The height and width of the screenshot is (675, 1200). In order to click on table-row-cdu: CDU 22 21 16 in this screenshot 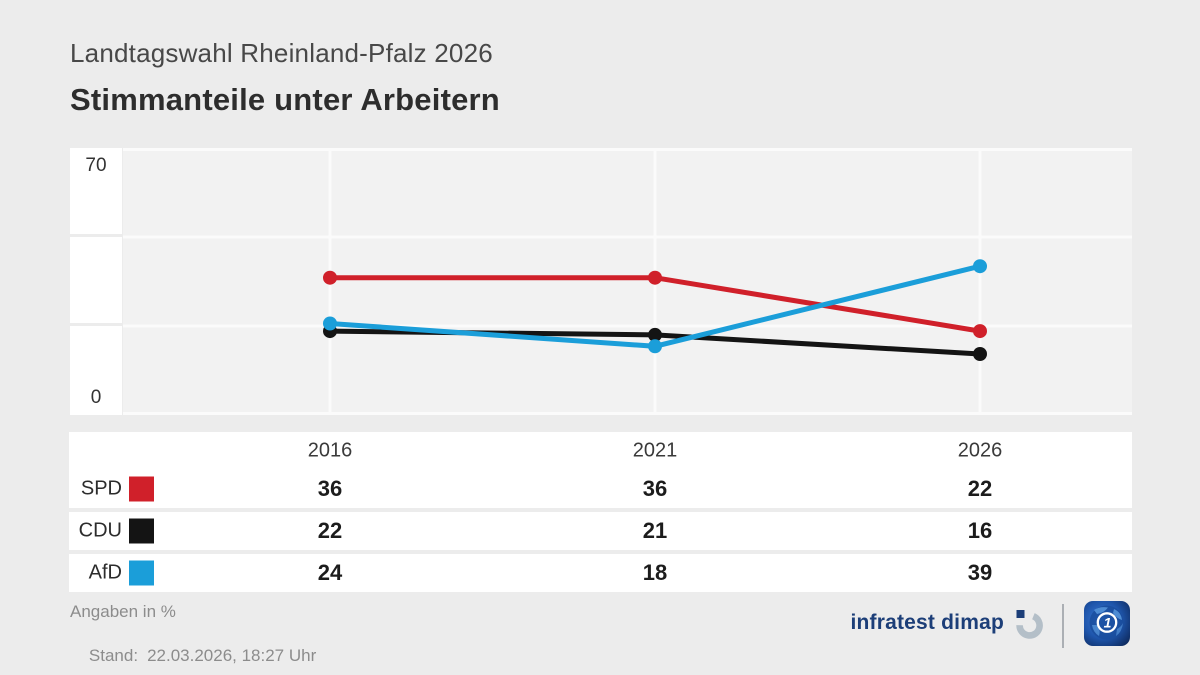, I will do `click(600, 531)`.